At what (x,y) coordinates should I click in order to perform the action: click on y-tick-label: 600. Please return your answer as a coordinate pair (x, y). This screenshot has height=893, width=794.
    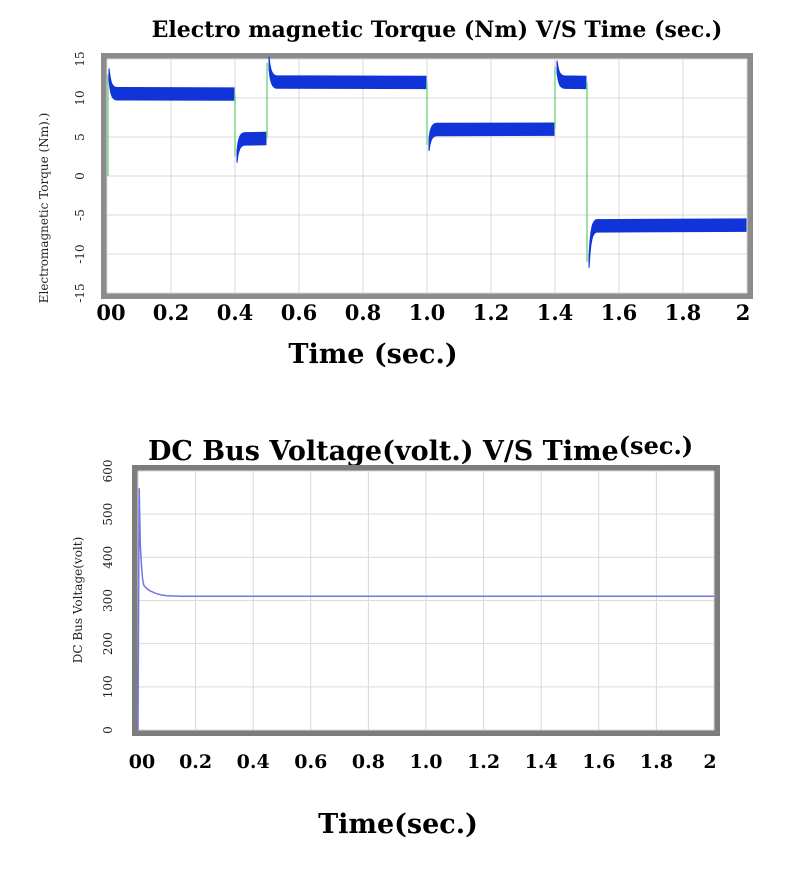
    Looking at the image, I should click on (108, 471).